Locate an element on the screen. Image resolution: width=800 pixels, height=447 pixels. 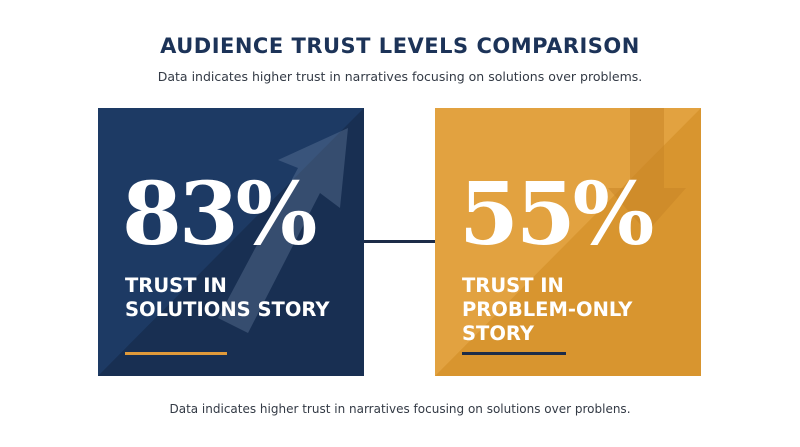
solutions-trust-value: 83% is located at coordinates (219, 214).